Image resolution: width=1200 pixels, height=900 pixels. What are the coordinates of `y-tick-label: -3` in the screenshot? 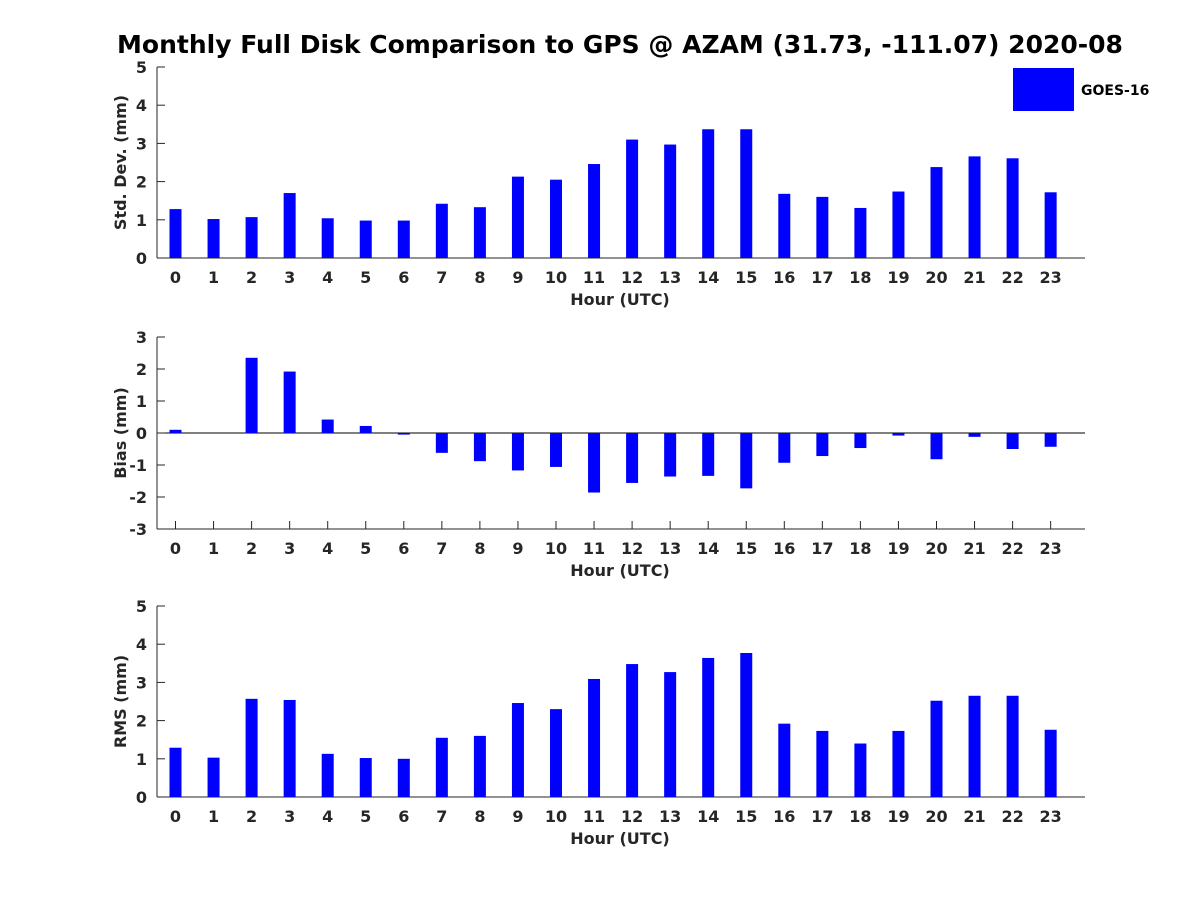 It's located at (138, 529).